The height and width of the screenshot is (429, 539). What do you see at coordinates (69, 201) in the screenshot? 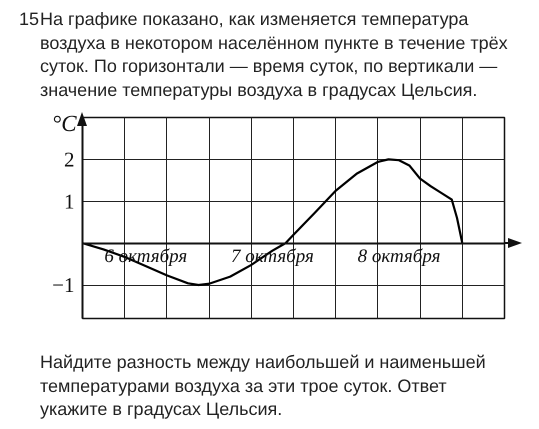
I see `y-tick-label: 1` at bounding box center [69, 201].